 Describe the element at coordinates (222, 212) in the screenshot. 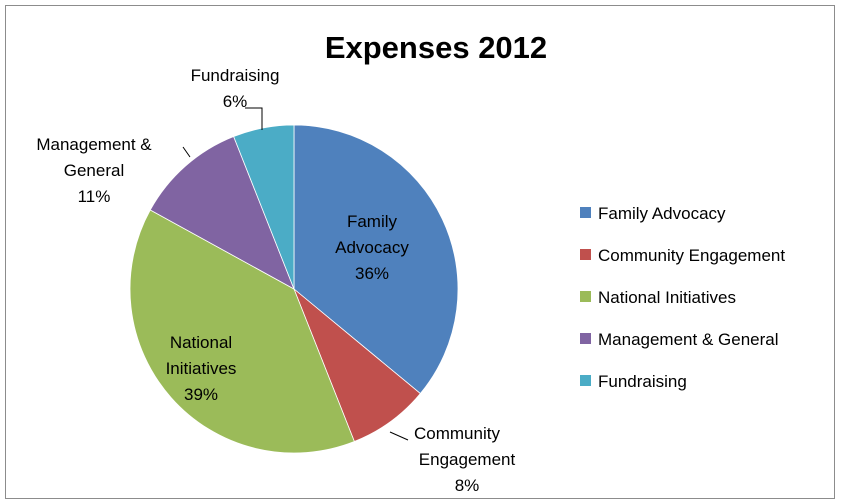

I see `pie-slice-management-and-general` at that location.